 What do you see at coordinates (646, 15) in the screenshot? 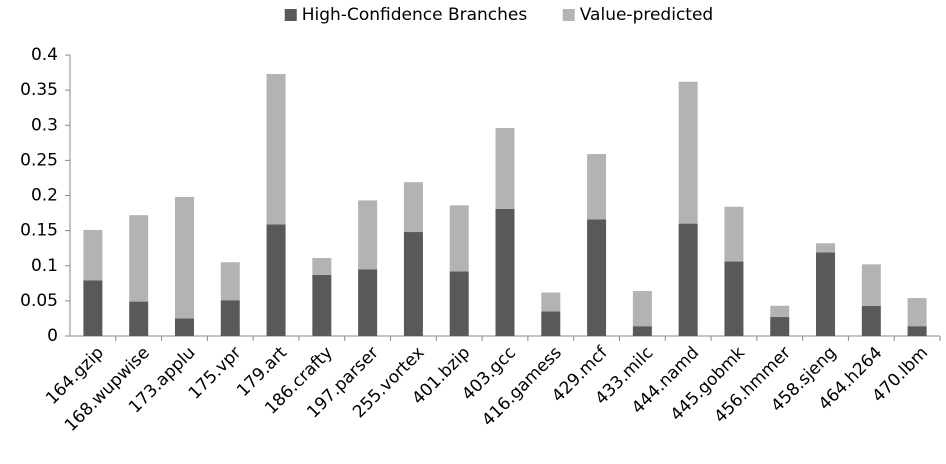
I see `legend-label: Value-predicted` at bounding box center [646, 15].